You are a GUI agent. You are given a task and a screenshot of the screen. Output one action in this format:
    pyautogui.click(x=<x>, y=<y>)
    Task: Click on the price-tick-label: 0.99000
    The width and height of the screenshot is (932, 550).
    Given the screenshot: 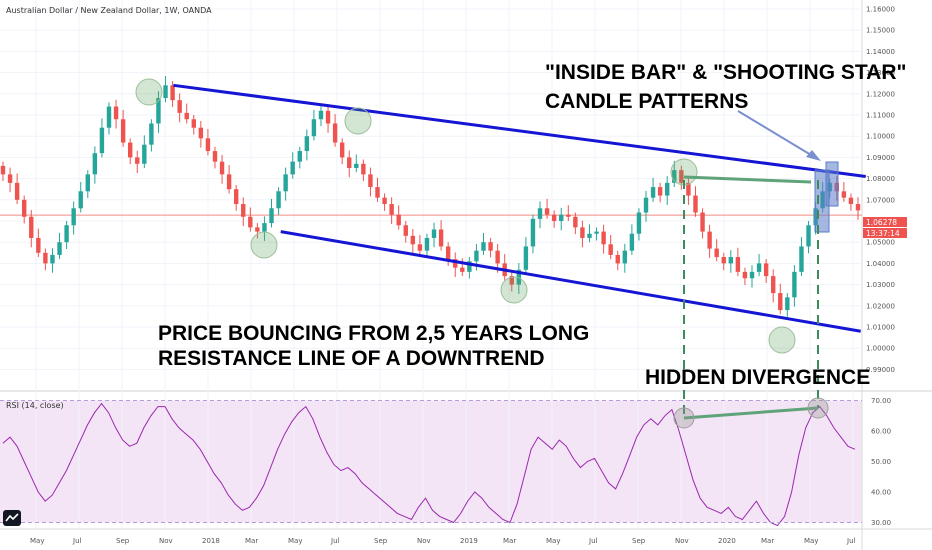 What is the action you would take?
    pyautogui.click(x=880, y=370)
    